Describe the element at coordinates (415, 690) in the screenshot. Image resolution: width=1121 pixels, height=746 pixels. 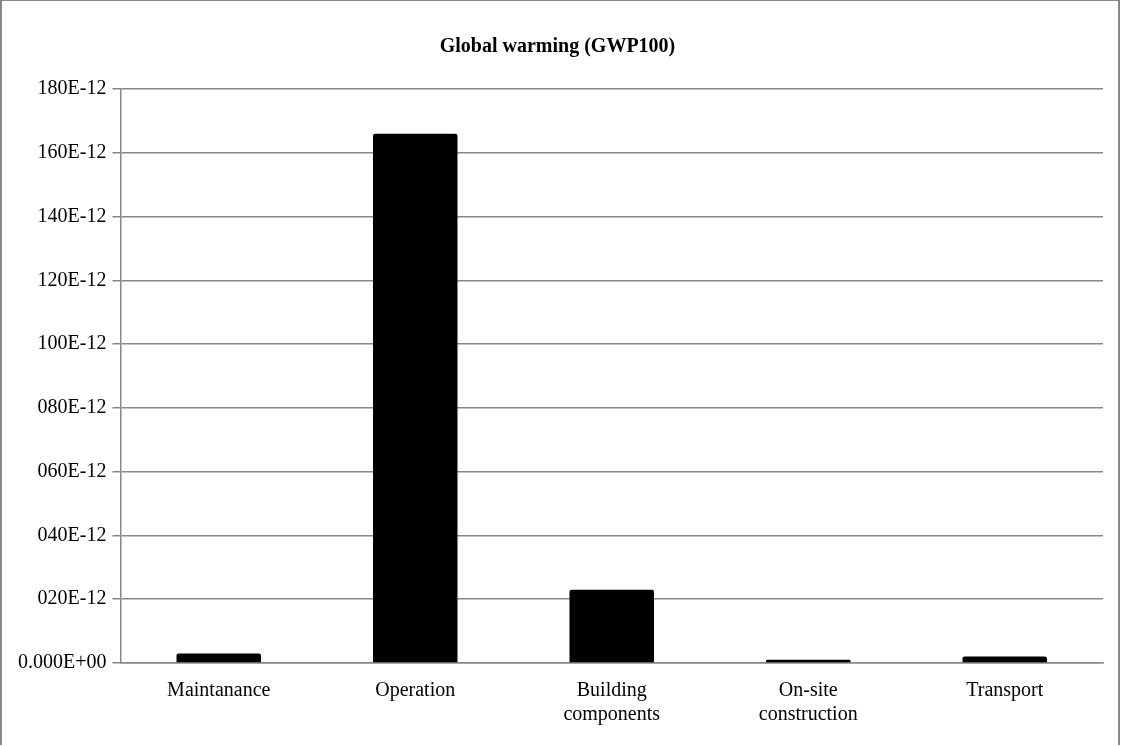
I see `x-tick-label: Operation` at that location.